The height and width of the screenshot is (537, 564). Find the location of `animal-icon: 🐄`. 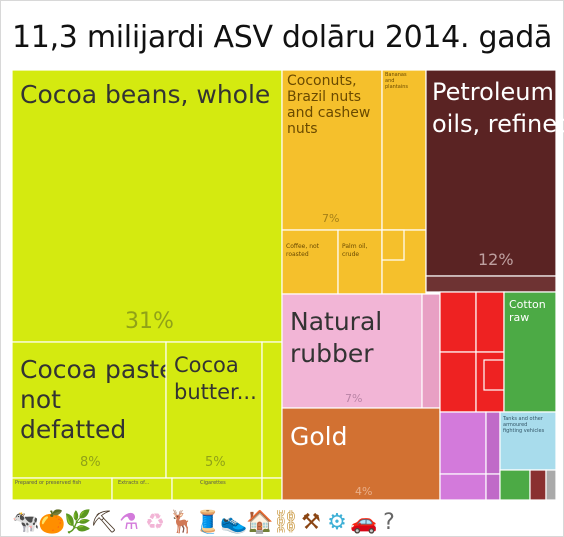

animal-icon: 🐄 is located at coordinates (26, 522).